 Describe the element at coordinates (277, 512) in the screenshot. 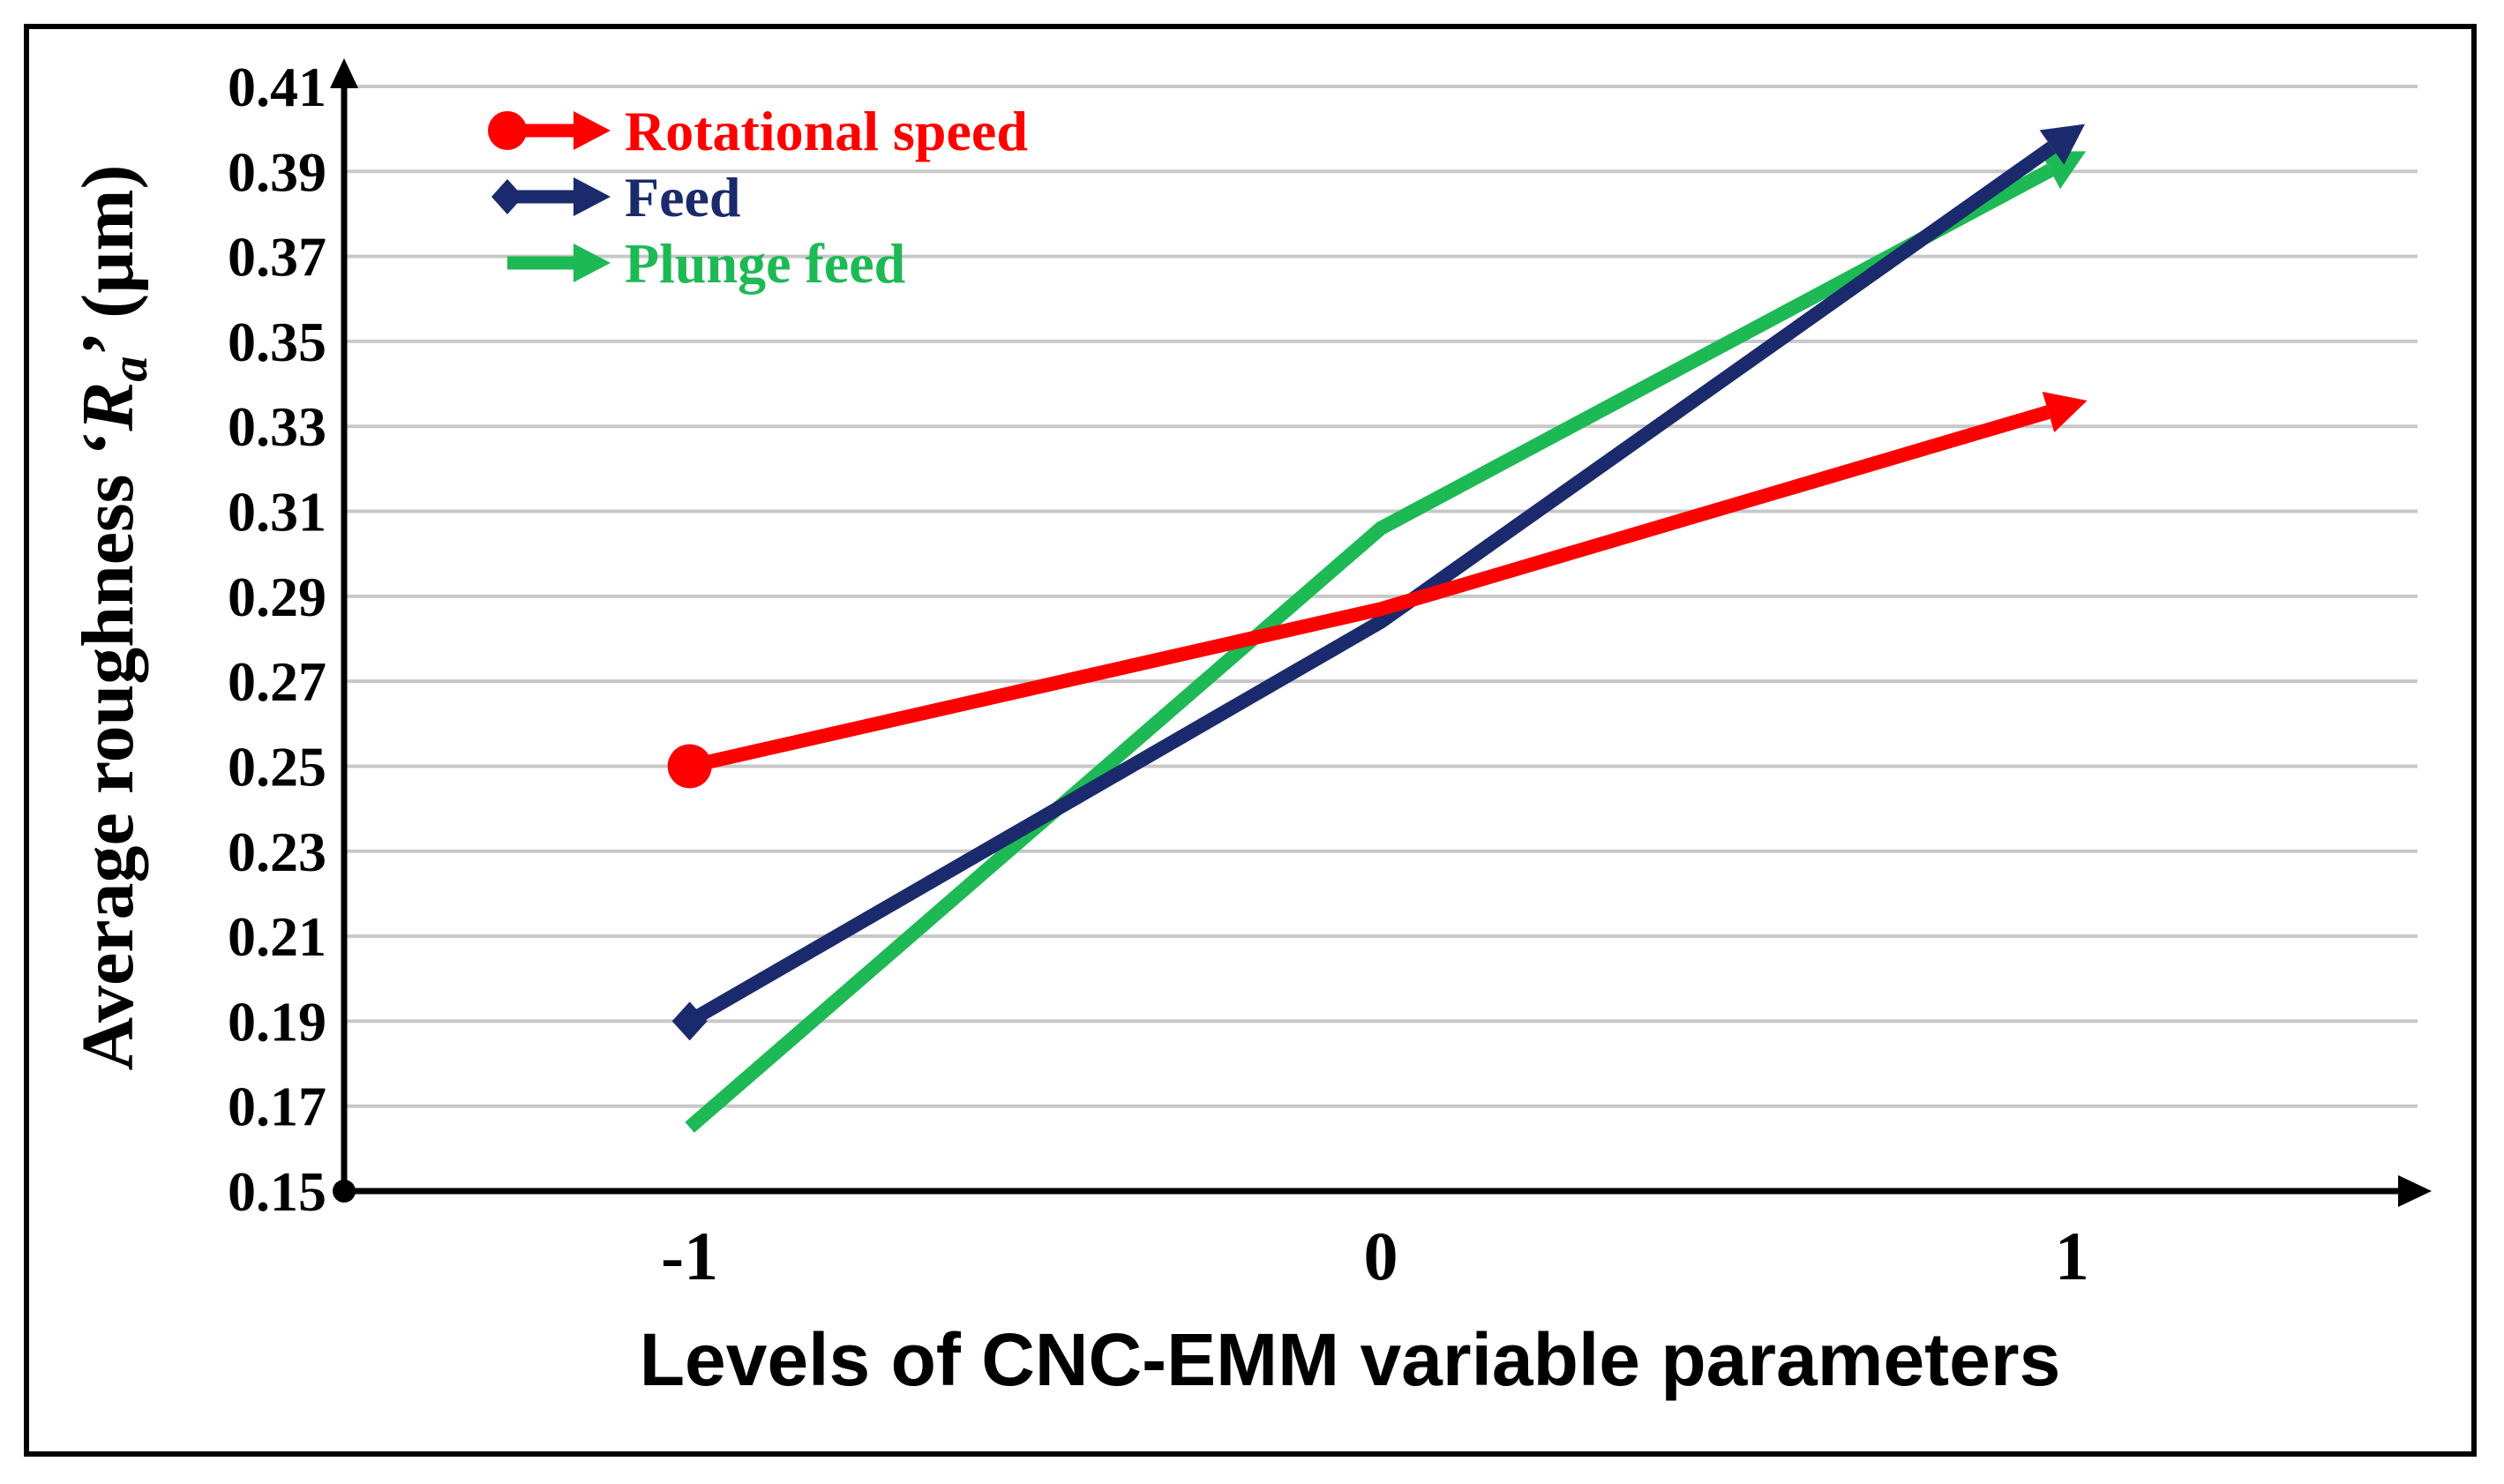

I see `y-tick-label: 0.31` at that location.